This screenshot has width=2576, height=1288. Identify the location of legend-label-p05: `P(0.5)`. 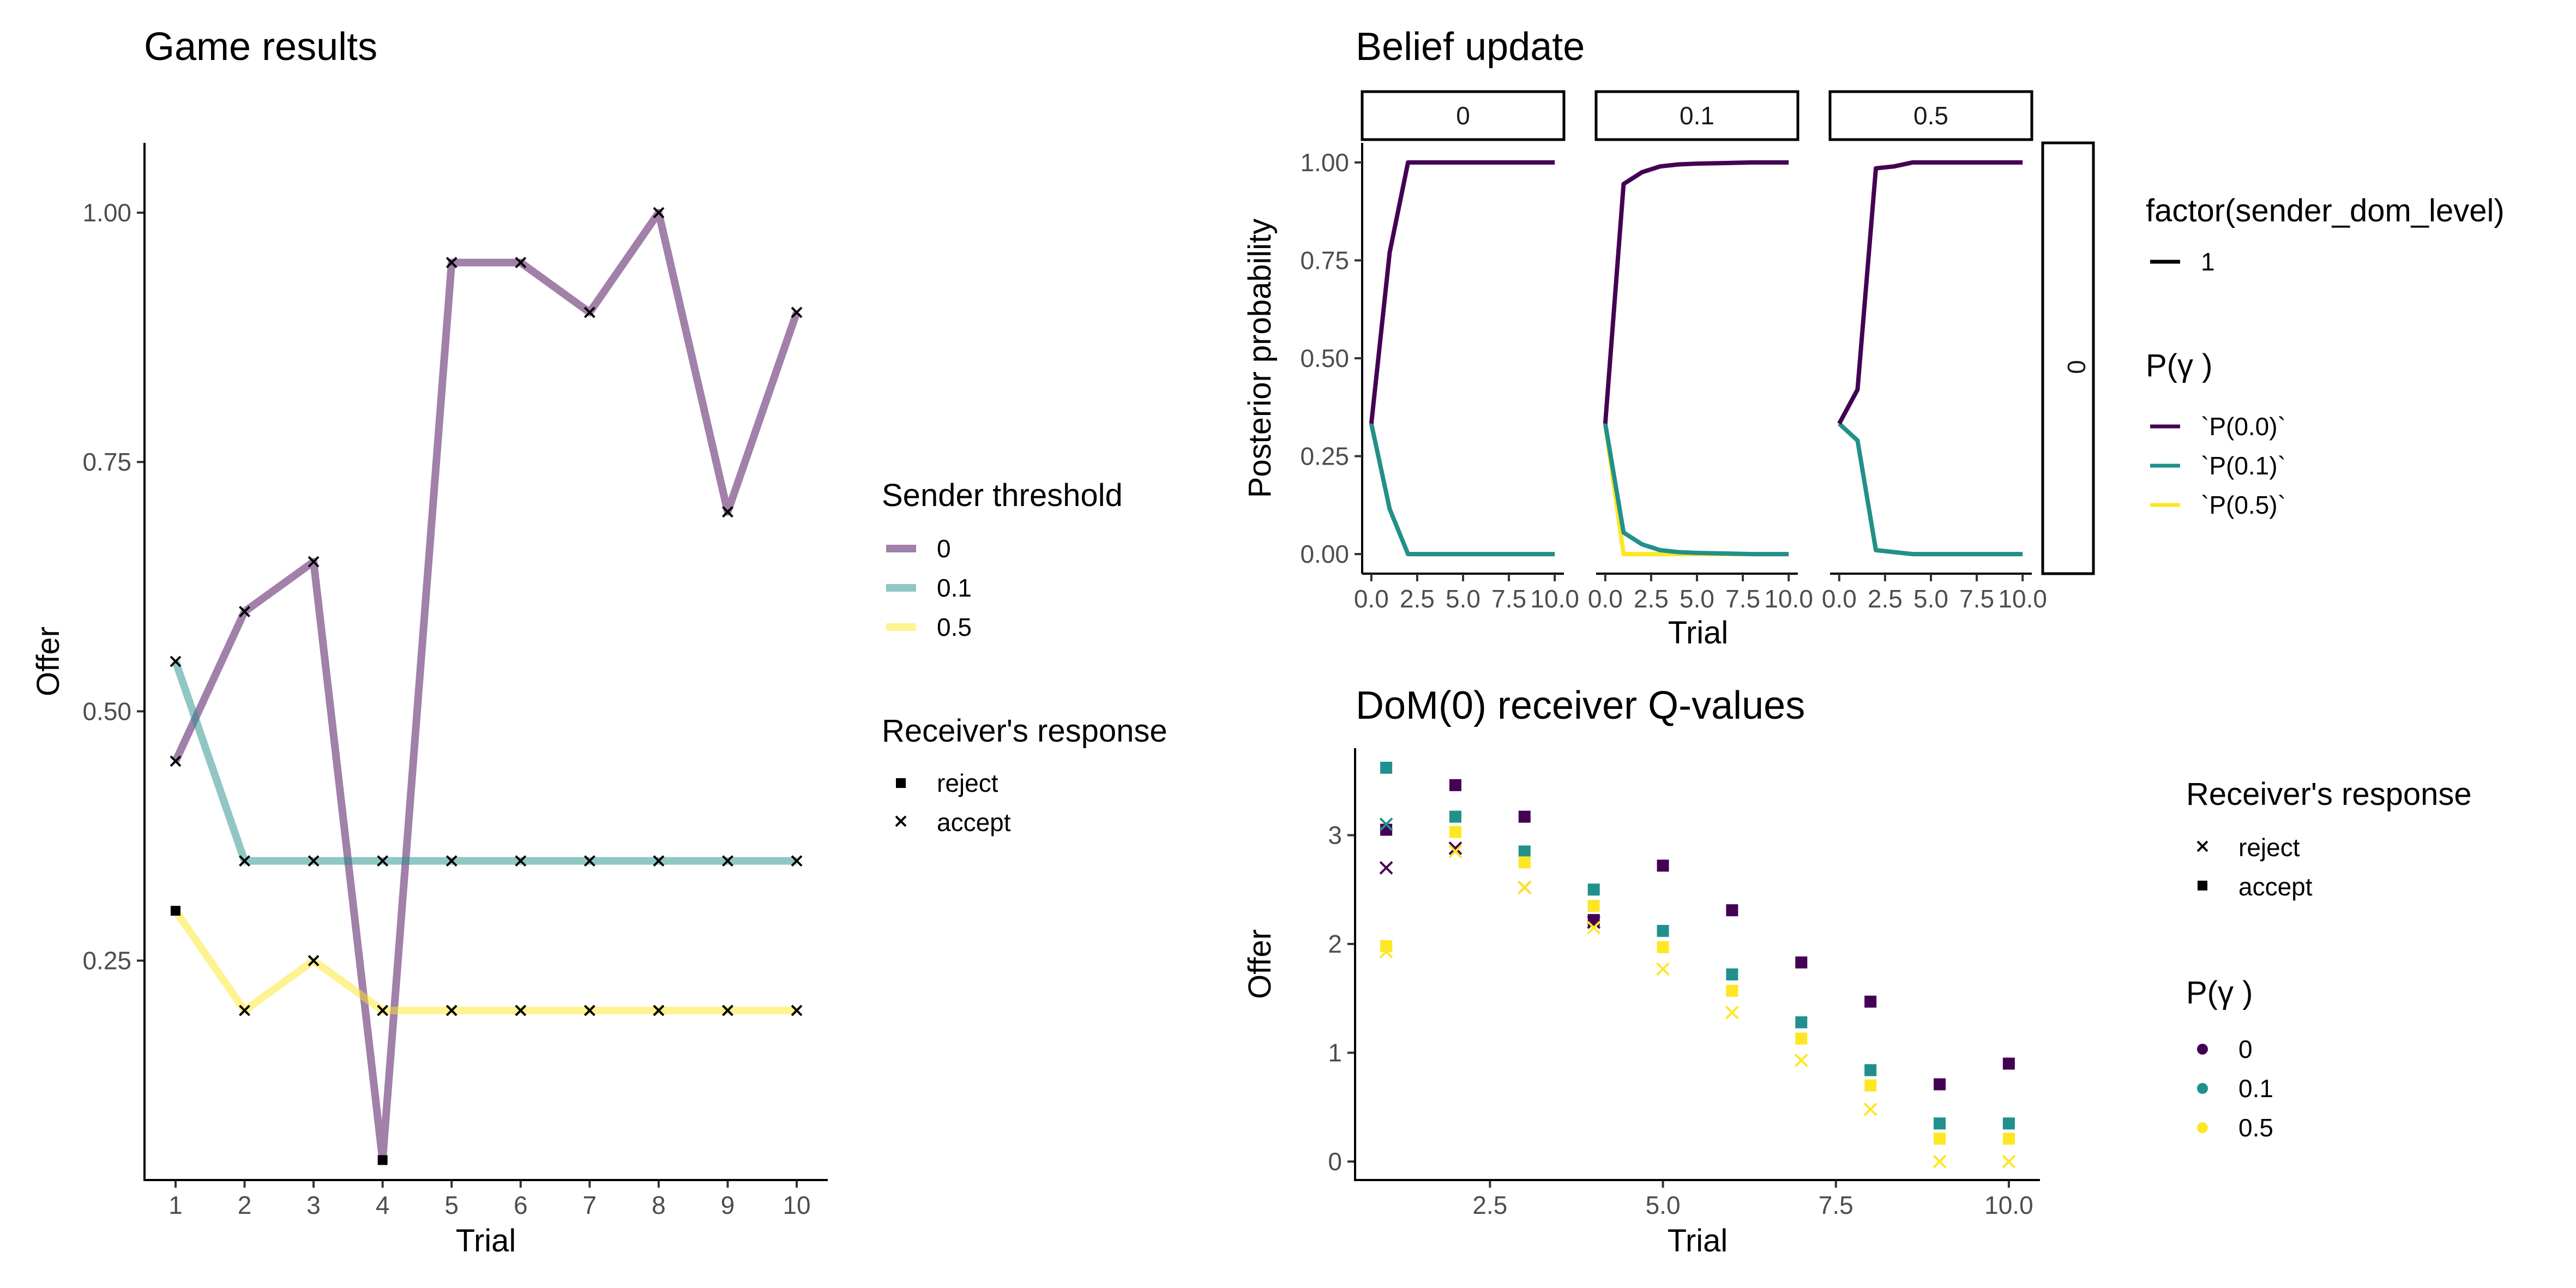
(2243, 505).